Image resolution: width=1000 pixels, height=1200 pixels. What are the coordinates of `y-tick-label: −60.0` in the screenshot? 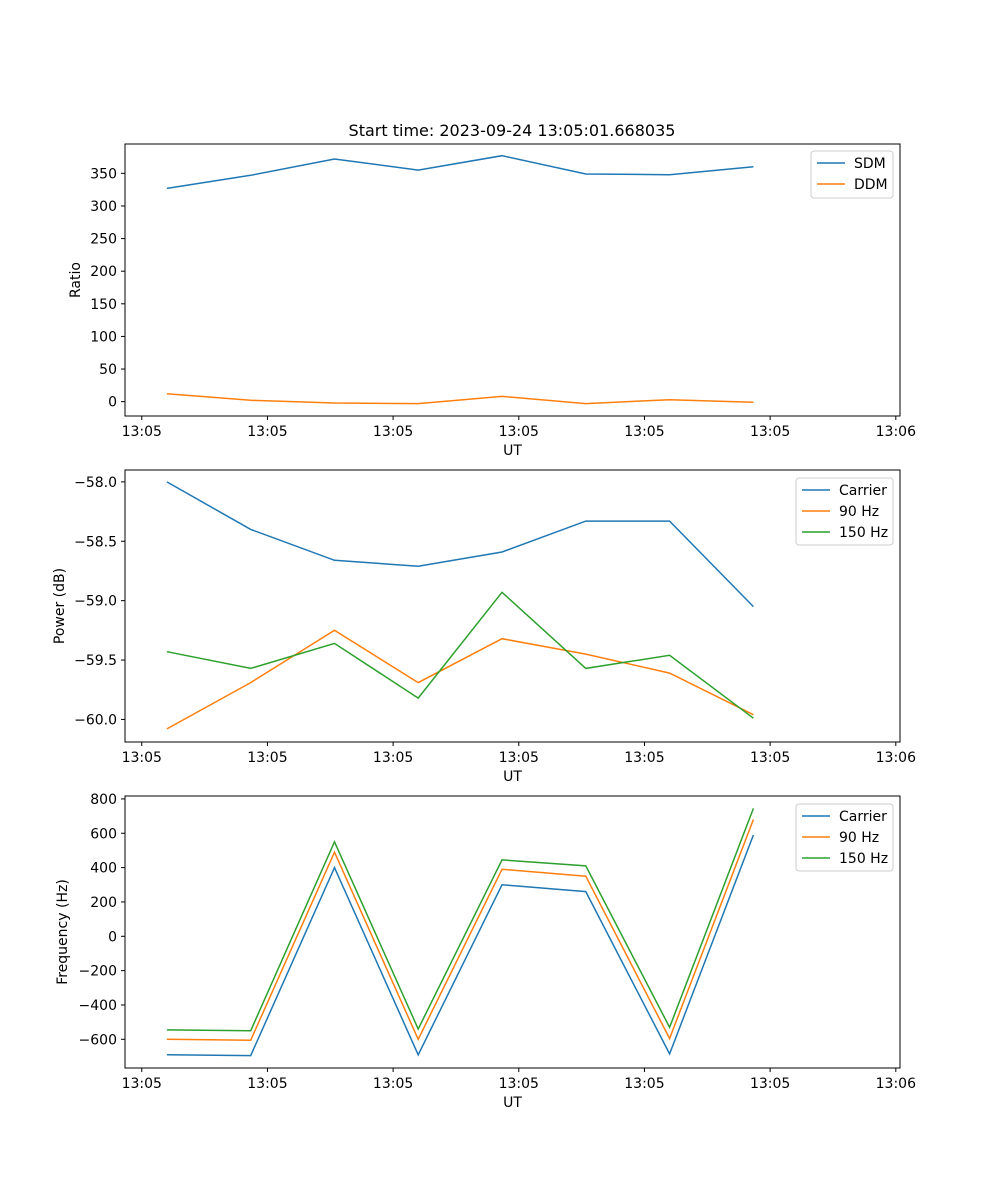 It's located at (95, 720).